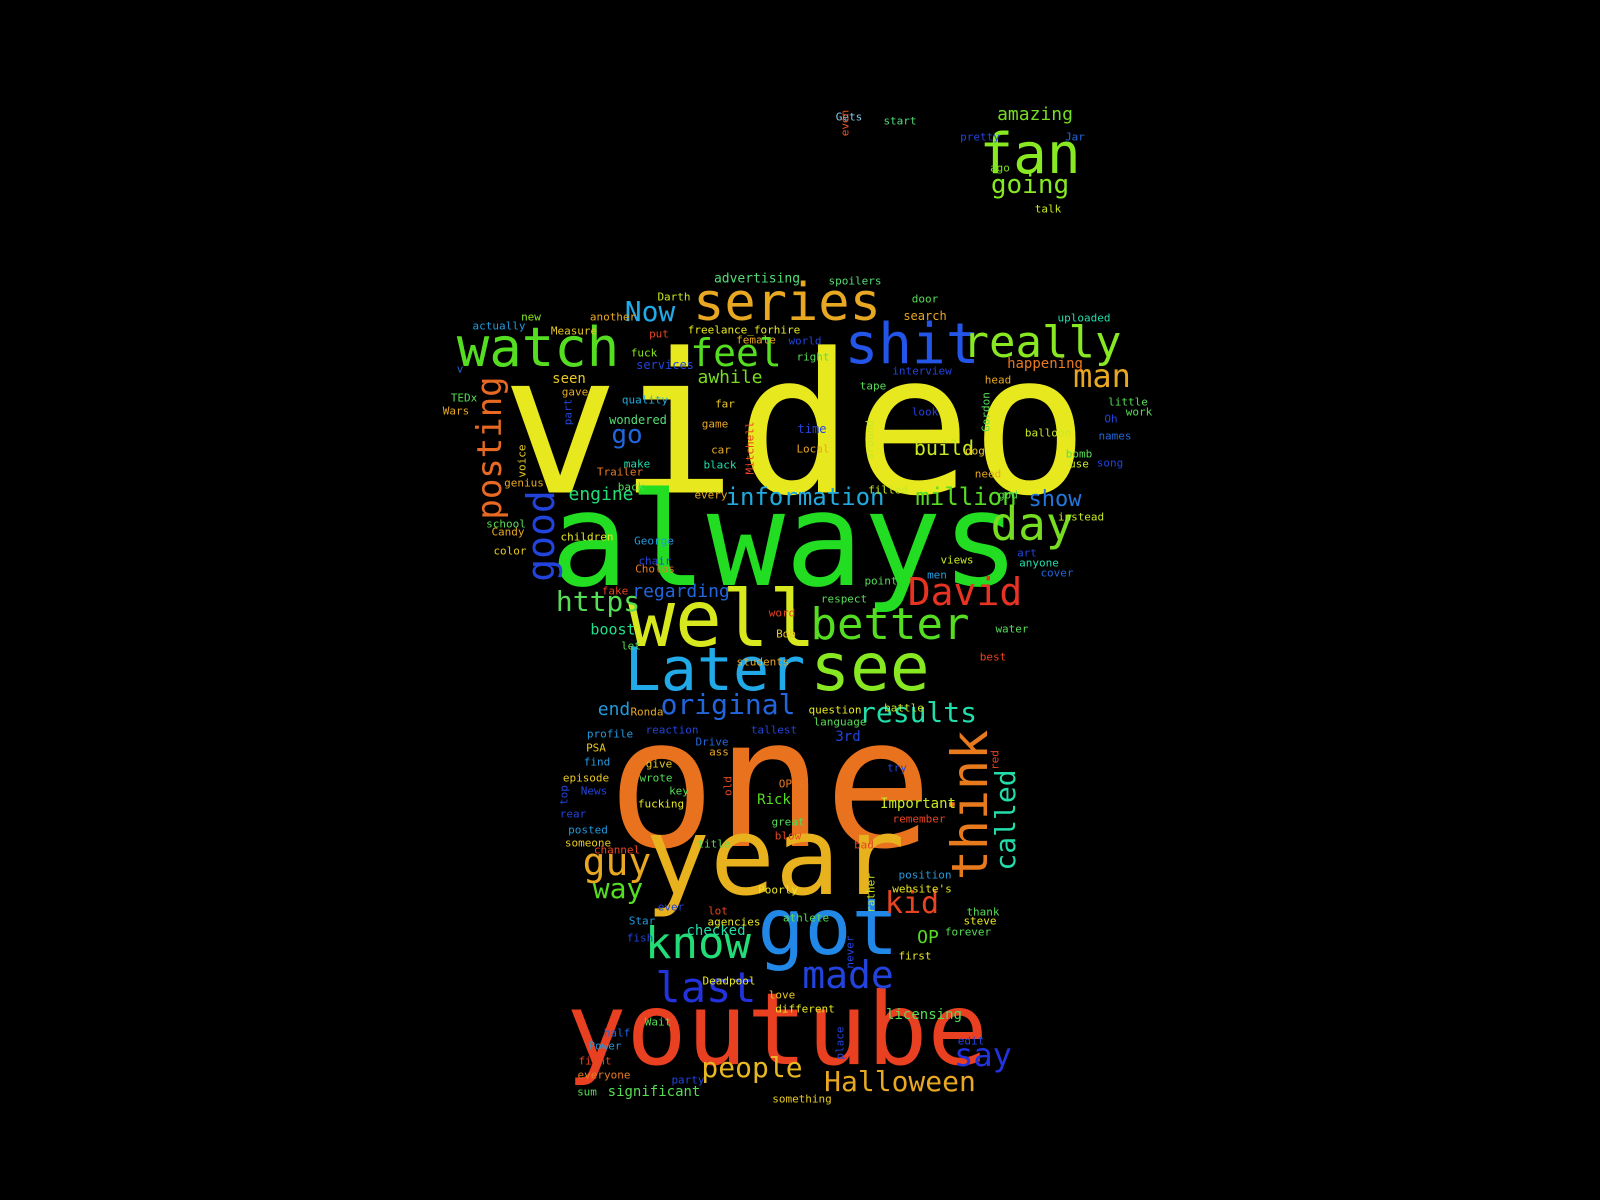  What do you see at coordinates (787, 303) in the screenshot?
I see `word-series: series` at bounding box center [787, 303].